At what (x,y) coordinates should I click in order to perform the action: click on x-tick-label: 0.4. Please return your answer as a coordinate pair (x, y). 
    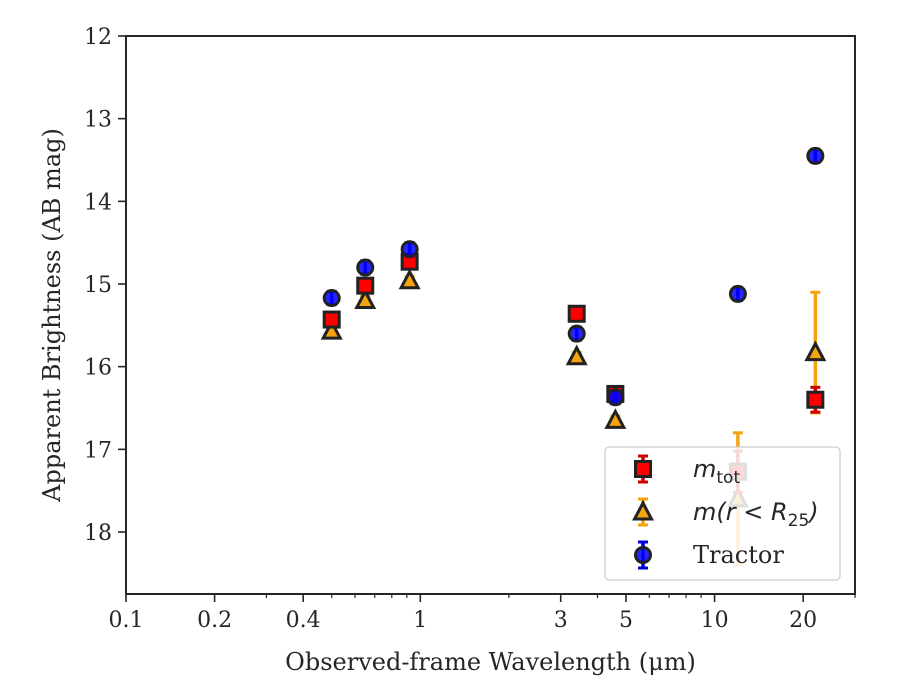
    Looking at the image, I should click on (303, 620).